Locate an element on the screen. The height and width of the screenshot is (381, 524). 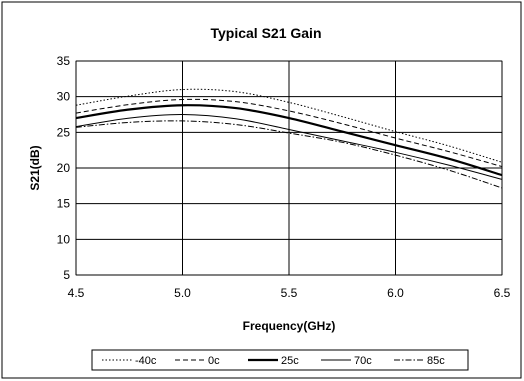
legend-label: 70c is located at coordinates (363, 361).